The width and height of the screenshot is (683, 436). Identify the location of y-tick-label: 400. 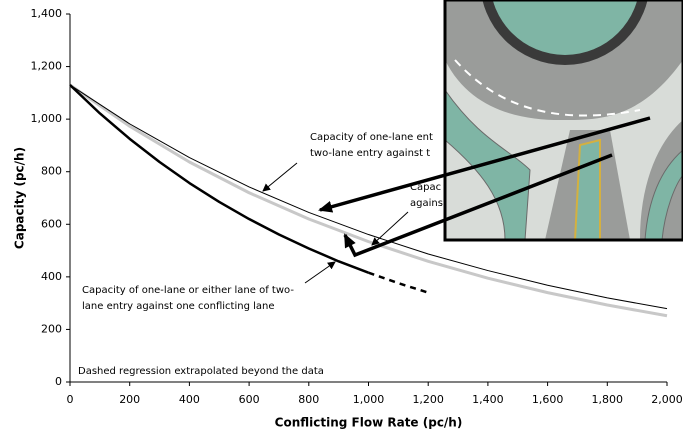
(51, 276).